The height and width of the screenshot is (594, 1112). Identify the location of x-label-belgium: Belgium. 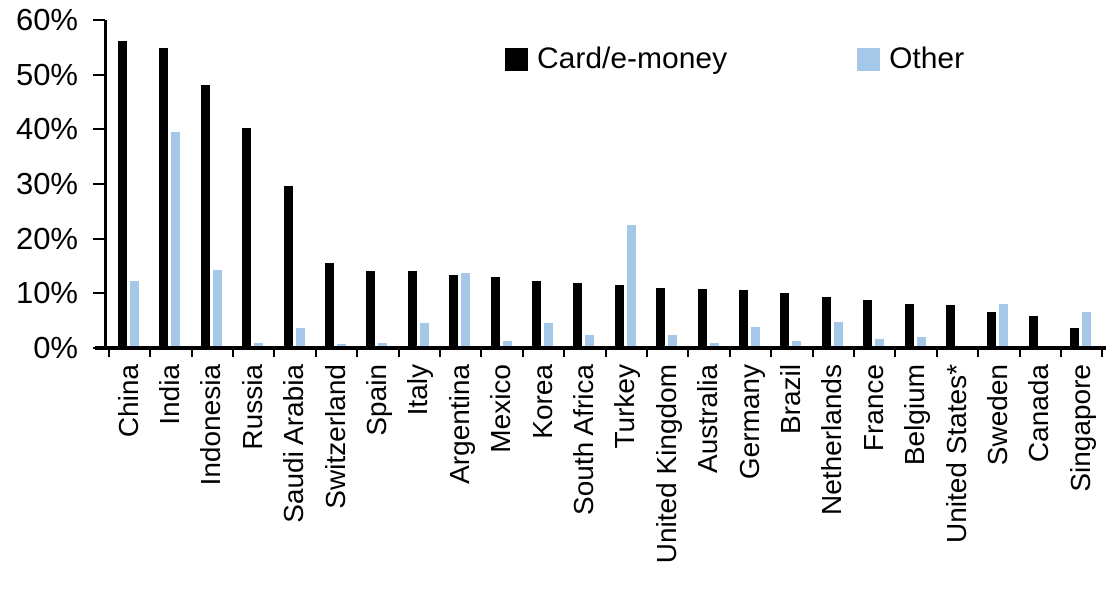
(915, 415).